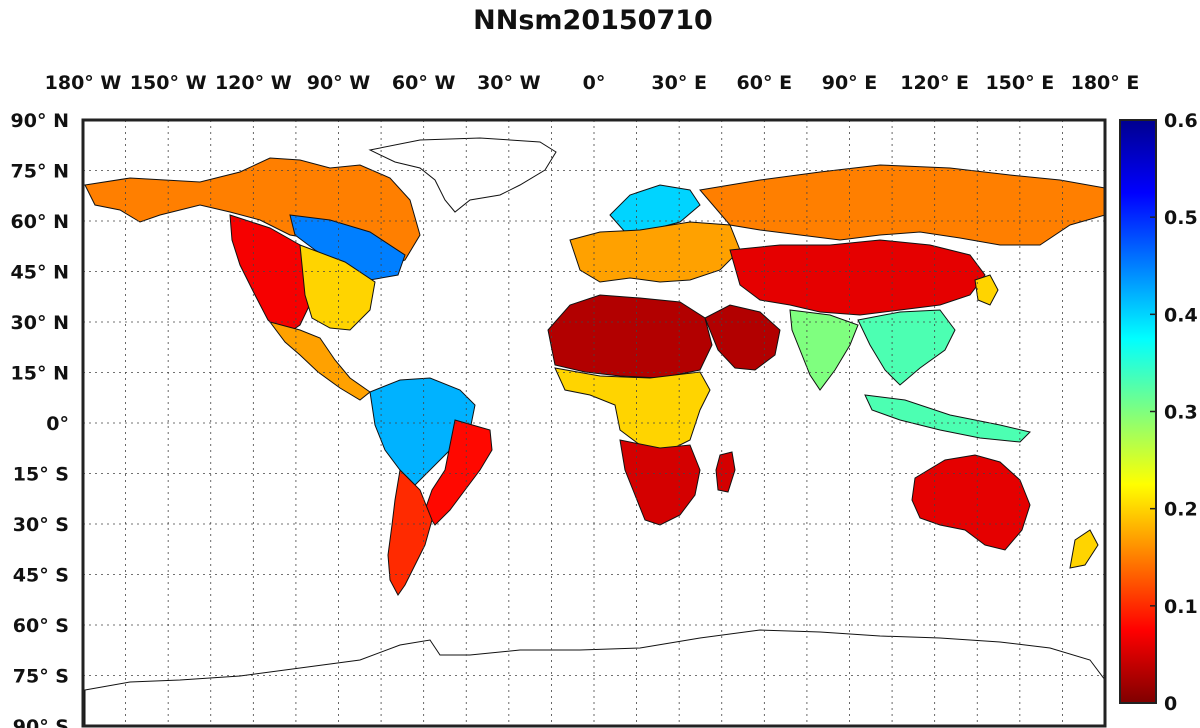 The width and height of the screenshot is (1200, 728). I want to click on longitude-label: 0°, so click(594, 83).